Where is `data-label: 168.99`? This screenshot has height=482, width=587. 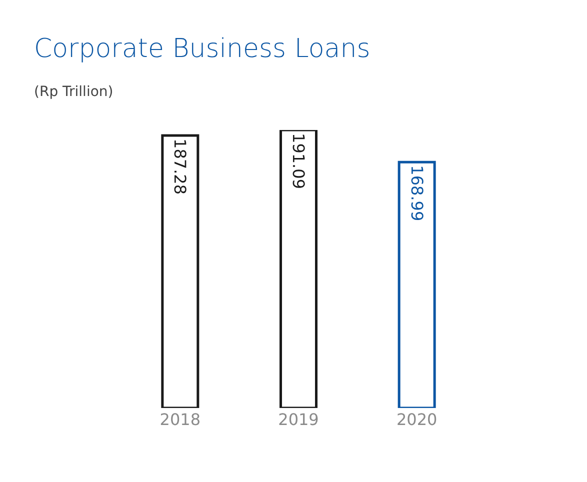 data-label: 168.99 is located at coordinates (416, 193).